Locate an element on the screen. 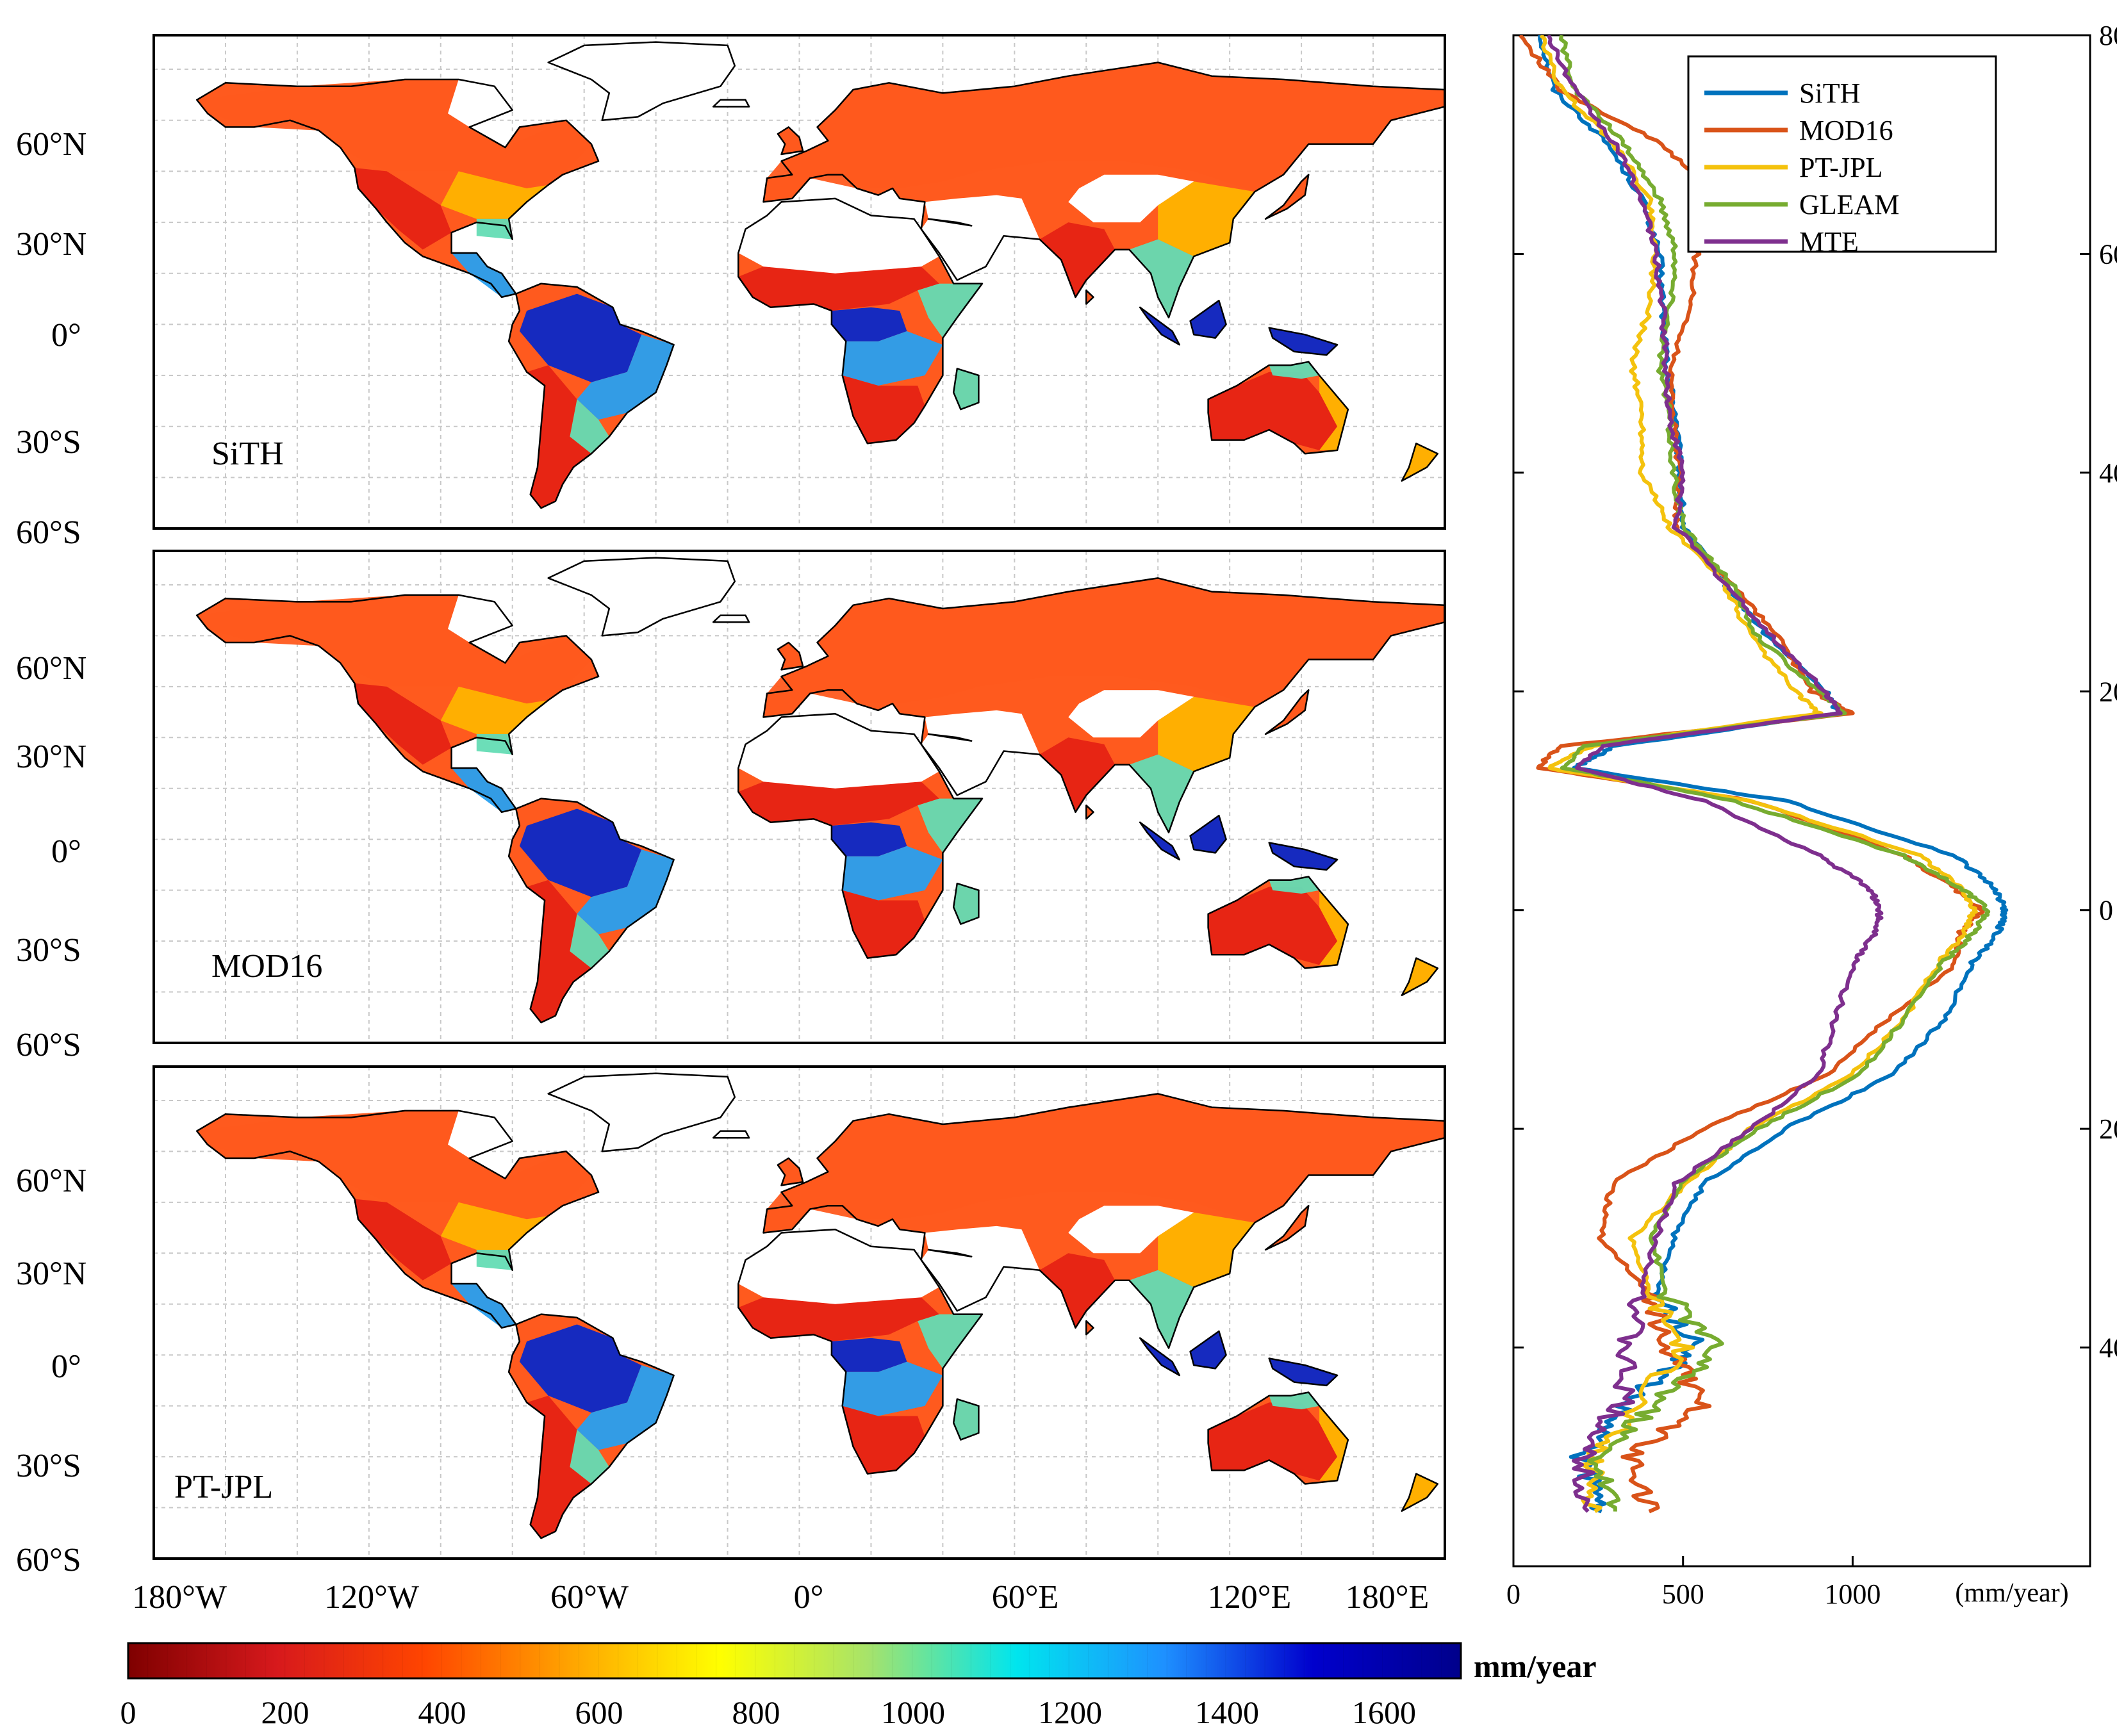  coastline-northAmerica is located at coordinates (398, 704).